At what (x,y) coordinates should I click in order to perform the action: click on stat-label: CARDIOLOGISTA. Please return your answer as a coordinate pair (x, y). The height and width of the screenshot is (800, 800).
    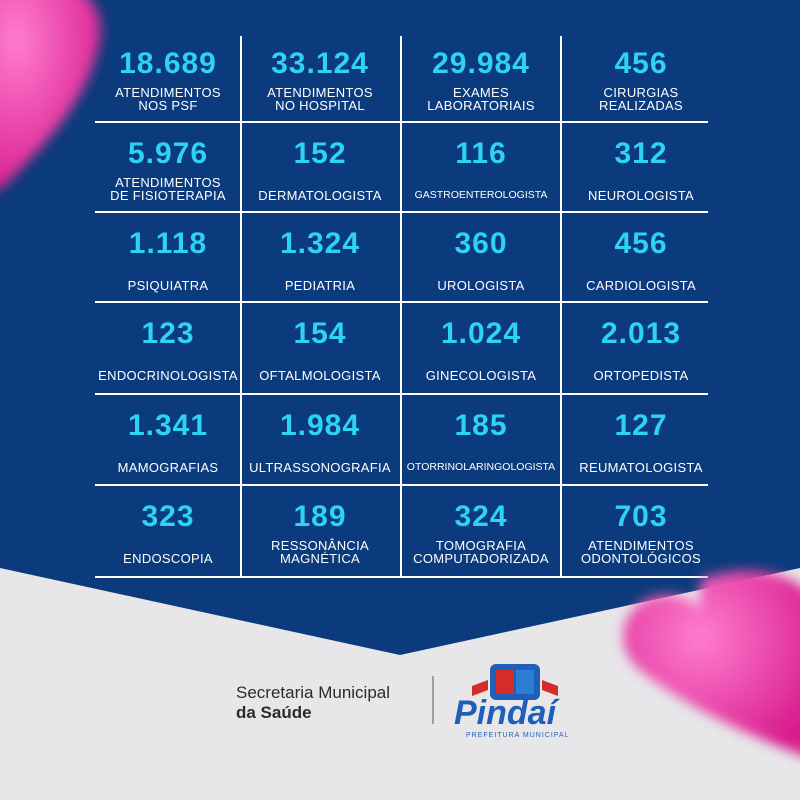
    Looking at the image, I should click on (641, 285).